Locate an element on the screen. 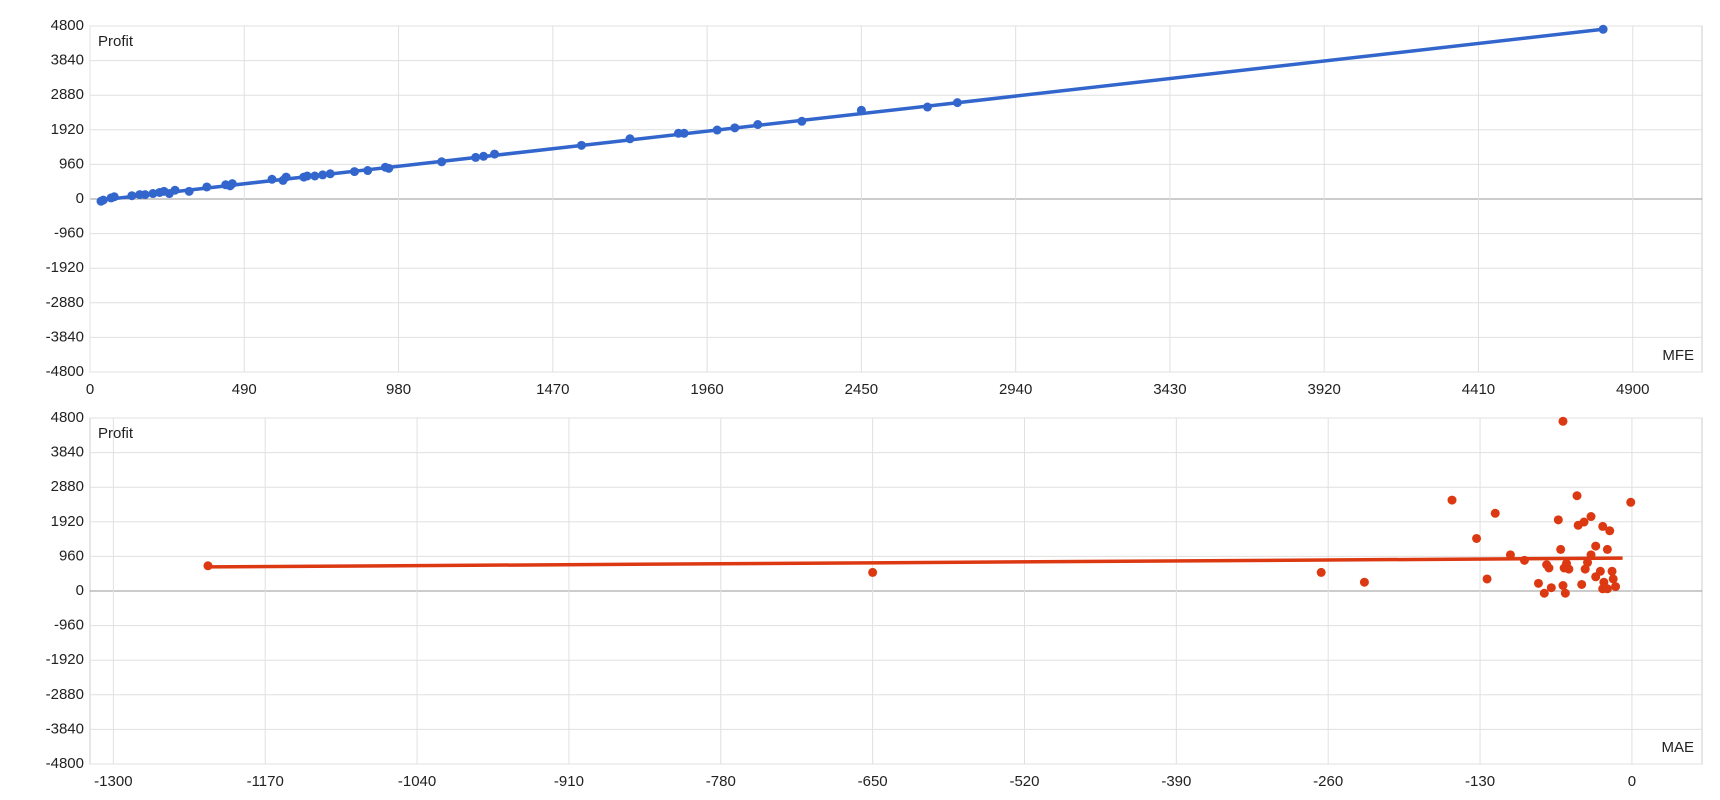 This screenshot has height=800, width=1720. x-axis-title: MFE is located at coordinates (1678, 355).